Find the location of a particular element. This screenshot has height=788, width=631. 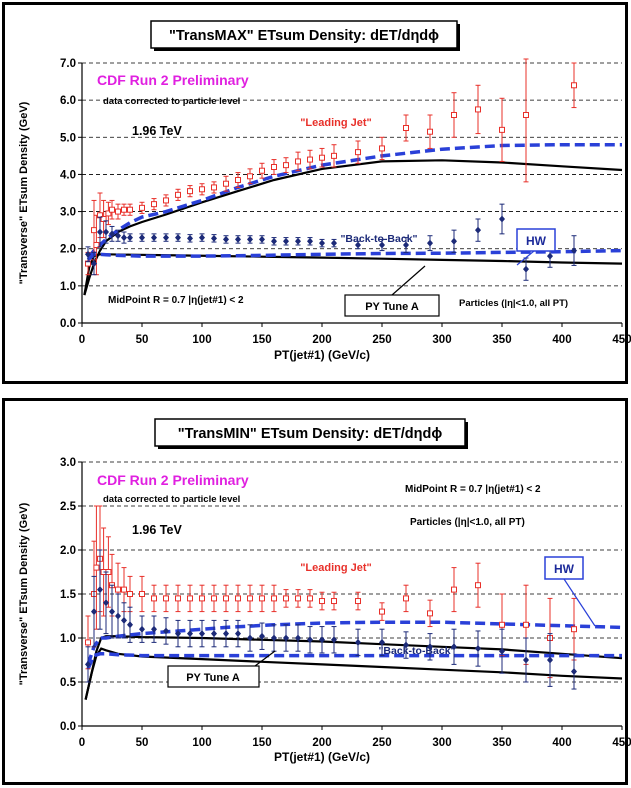

y-tick-label: 1.5 is located at coordinates (68, 595).